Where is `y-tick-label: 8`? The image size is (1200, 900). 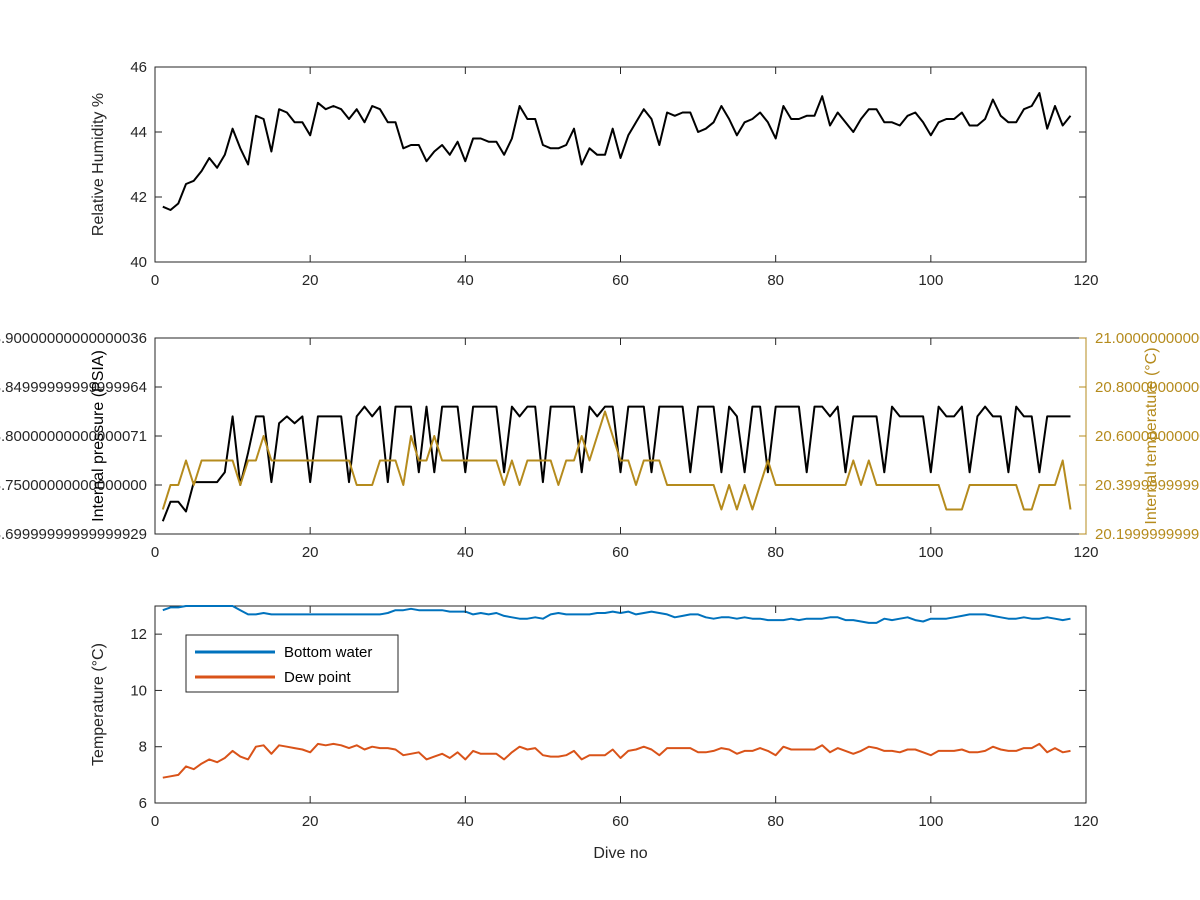 y-tick-label: 8 is located at coordinates (143, 747).